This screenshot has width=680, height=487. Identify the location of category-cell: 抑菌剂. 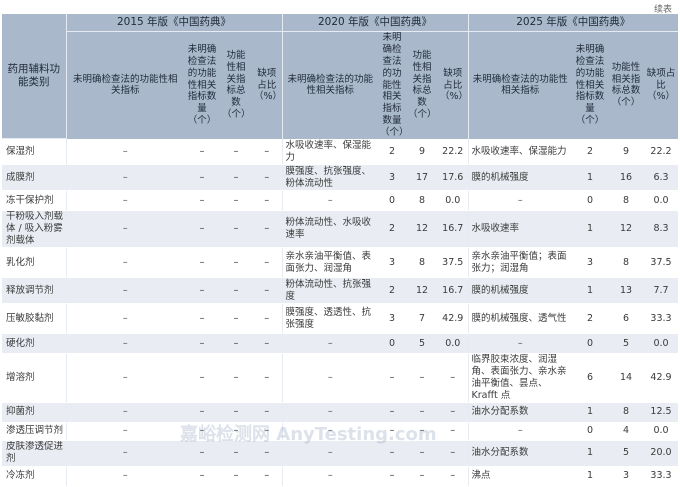
(34, 412).